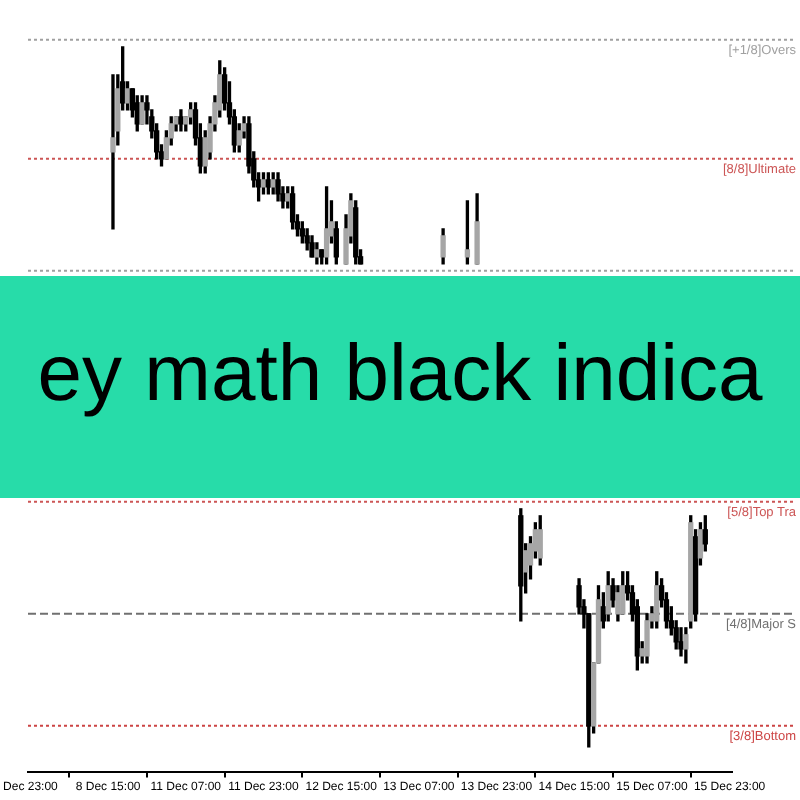  Describe the element at coordinates (400, 374) in the screenshot. I see `annotation: ey math black indica` at that location.